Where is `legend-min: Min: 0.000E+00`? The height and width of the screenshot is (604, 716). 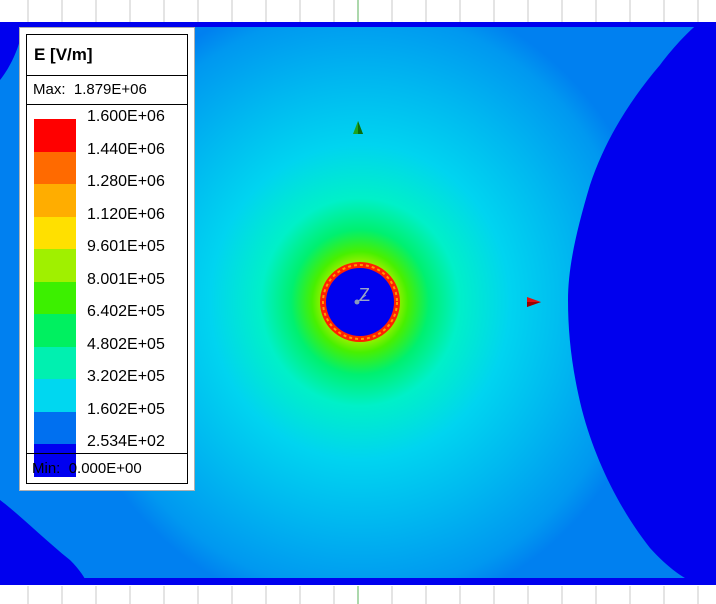 legend-min: Min: 0.000E+00 is located at coordinates (107, 468).